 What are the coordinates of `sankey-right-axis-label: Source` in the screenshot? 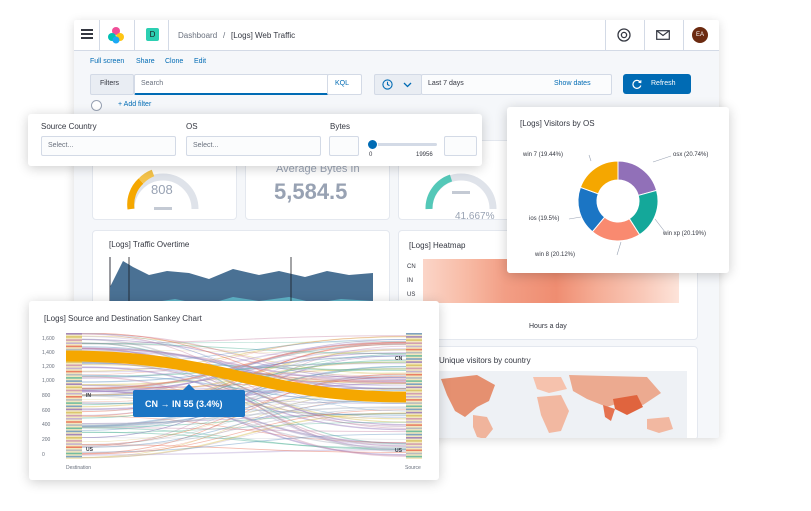 It's located at (413, 468).